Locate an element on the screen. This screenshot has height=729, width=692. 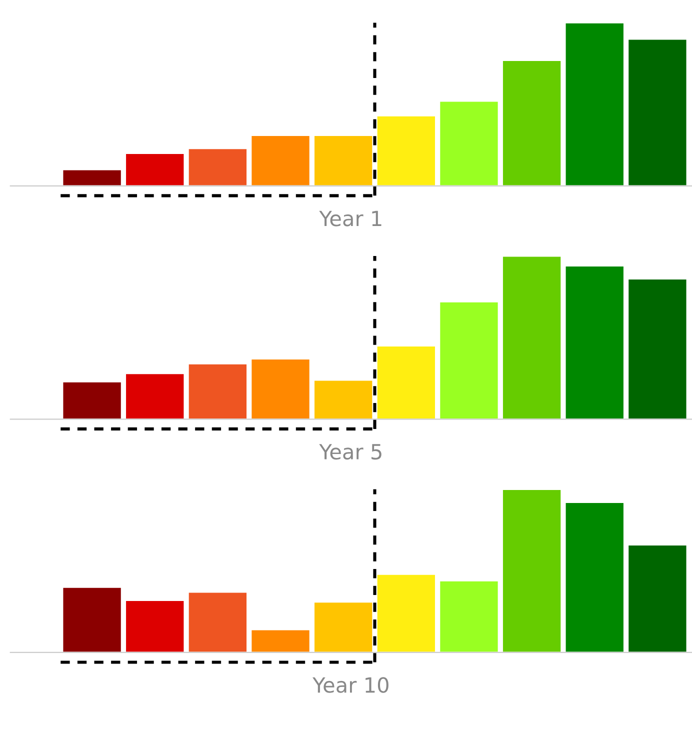
x-axis-title: Year 5 is located at coordinates (350, 452).